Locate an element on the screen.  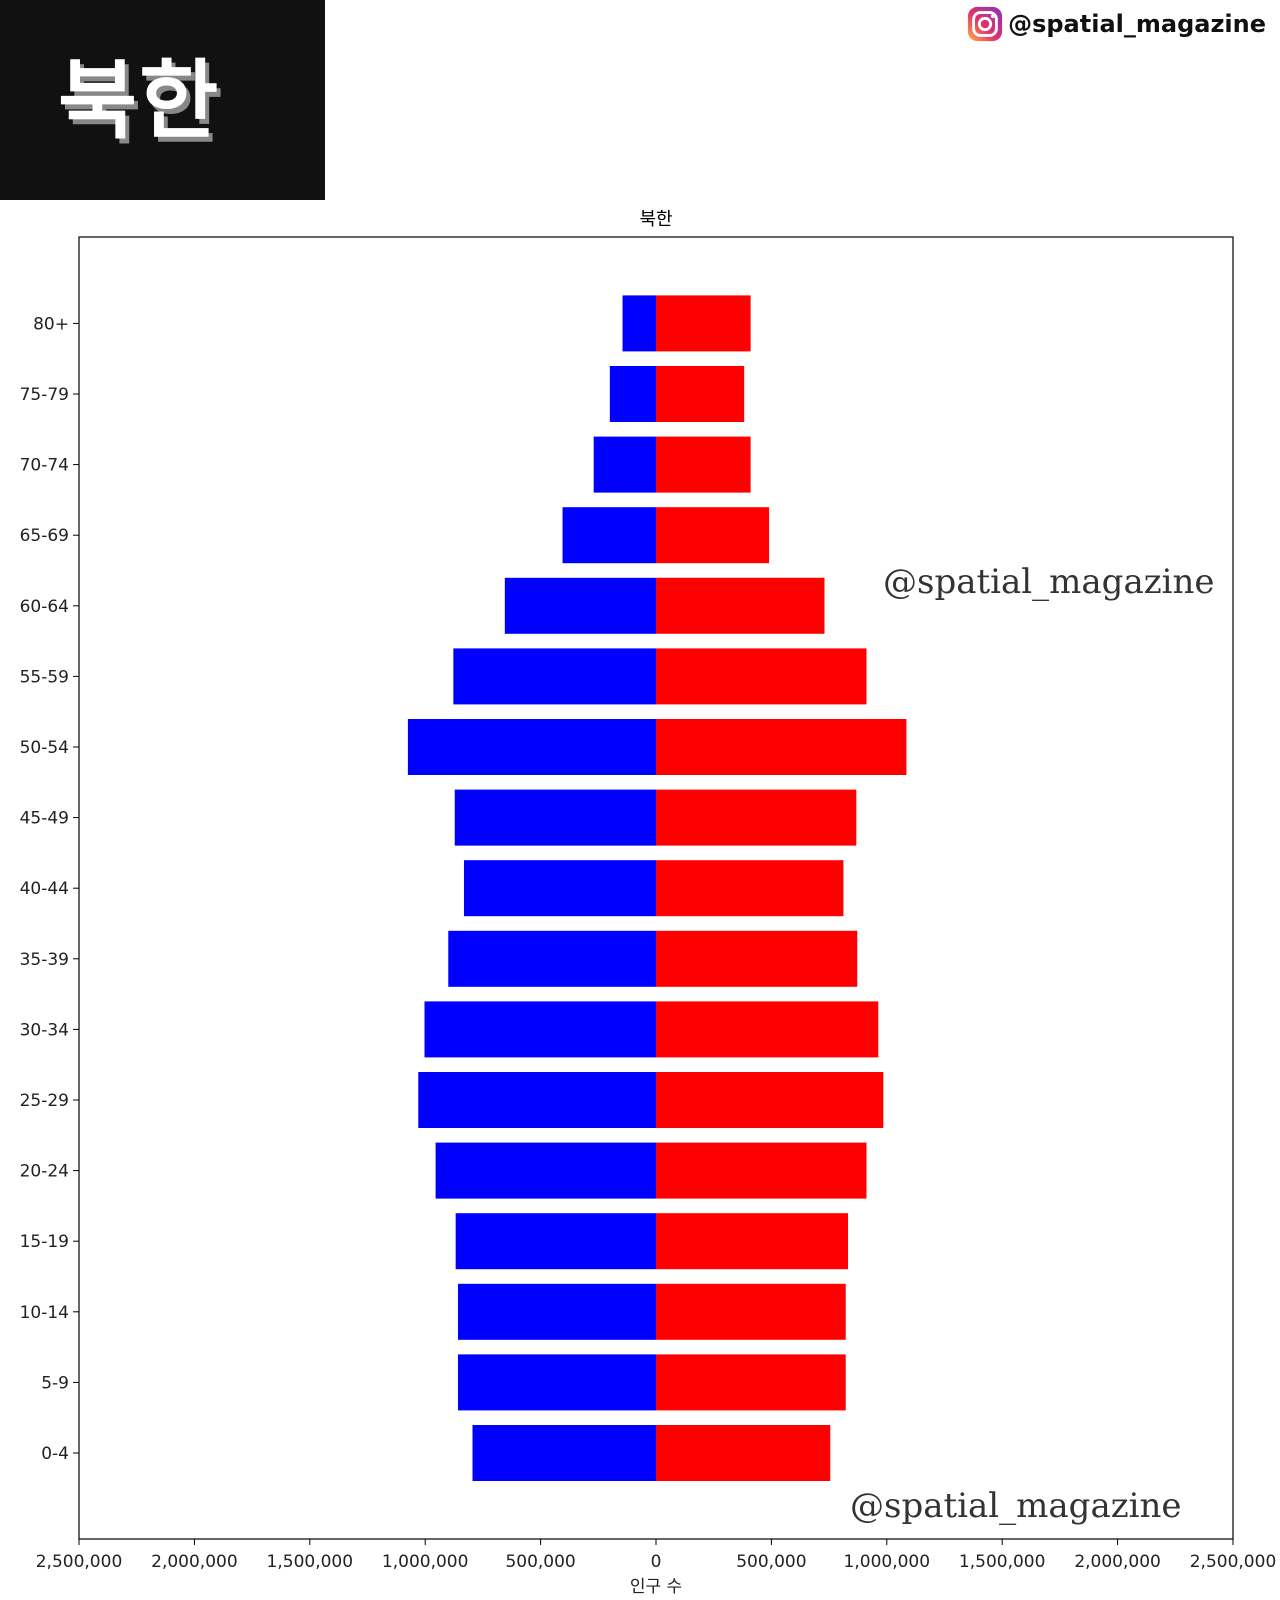
instagram-icon is located at coordinates (985, 24).